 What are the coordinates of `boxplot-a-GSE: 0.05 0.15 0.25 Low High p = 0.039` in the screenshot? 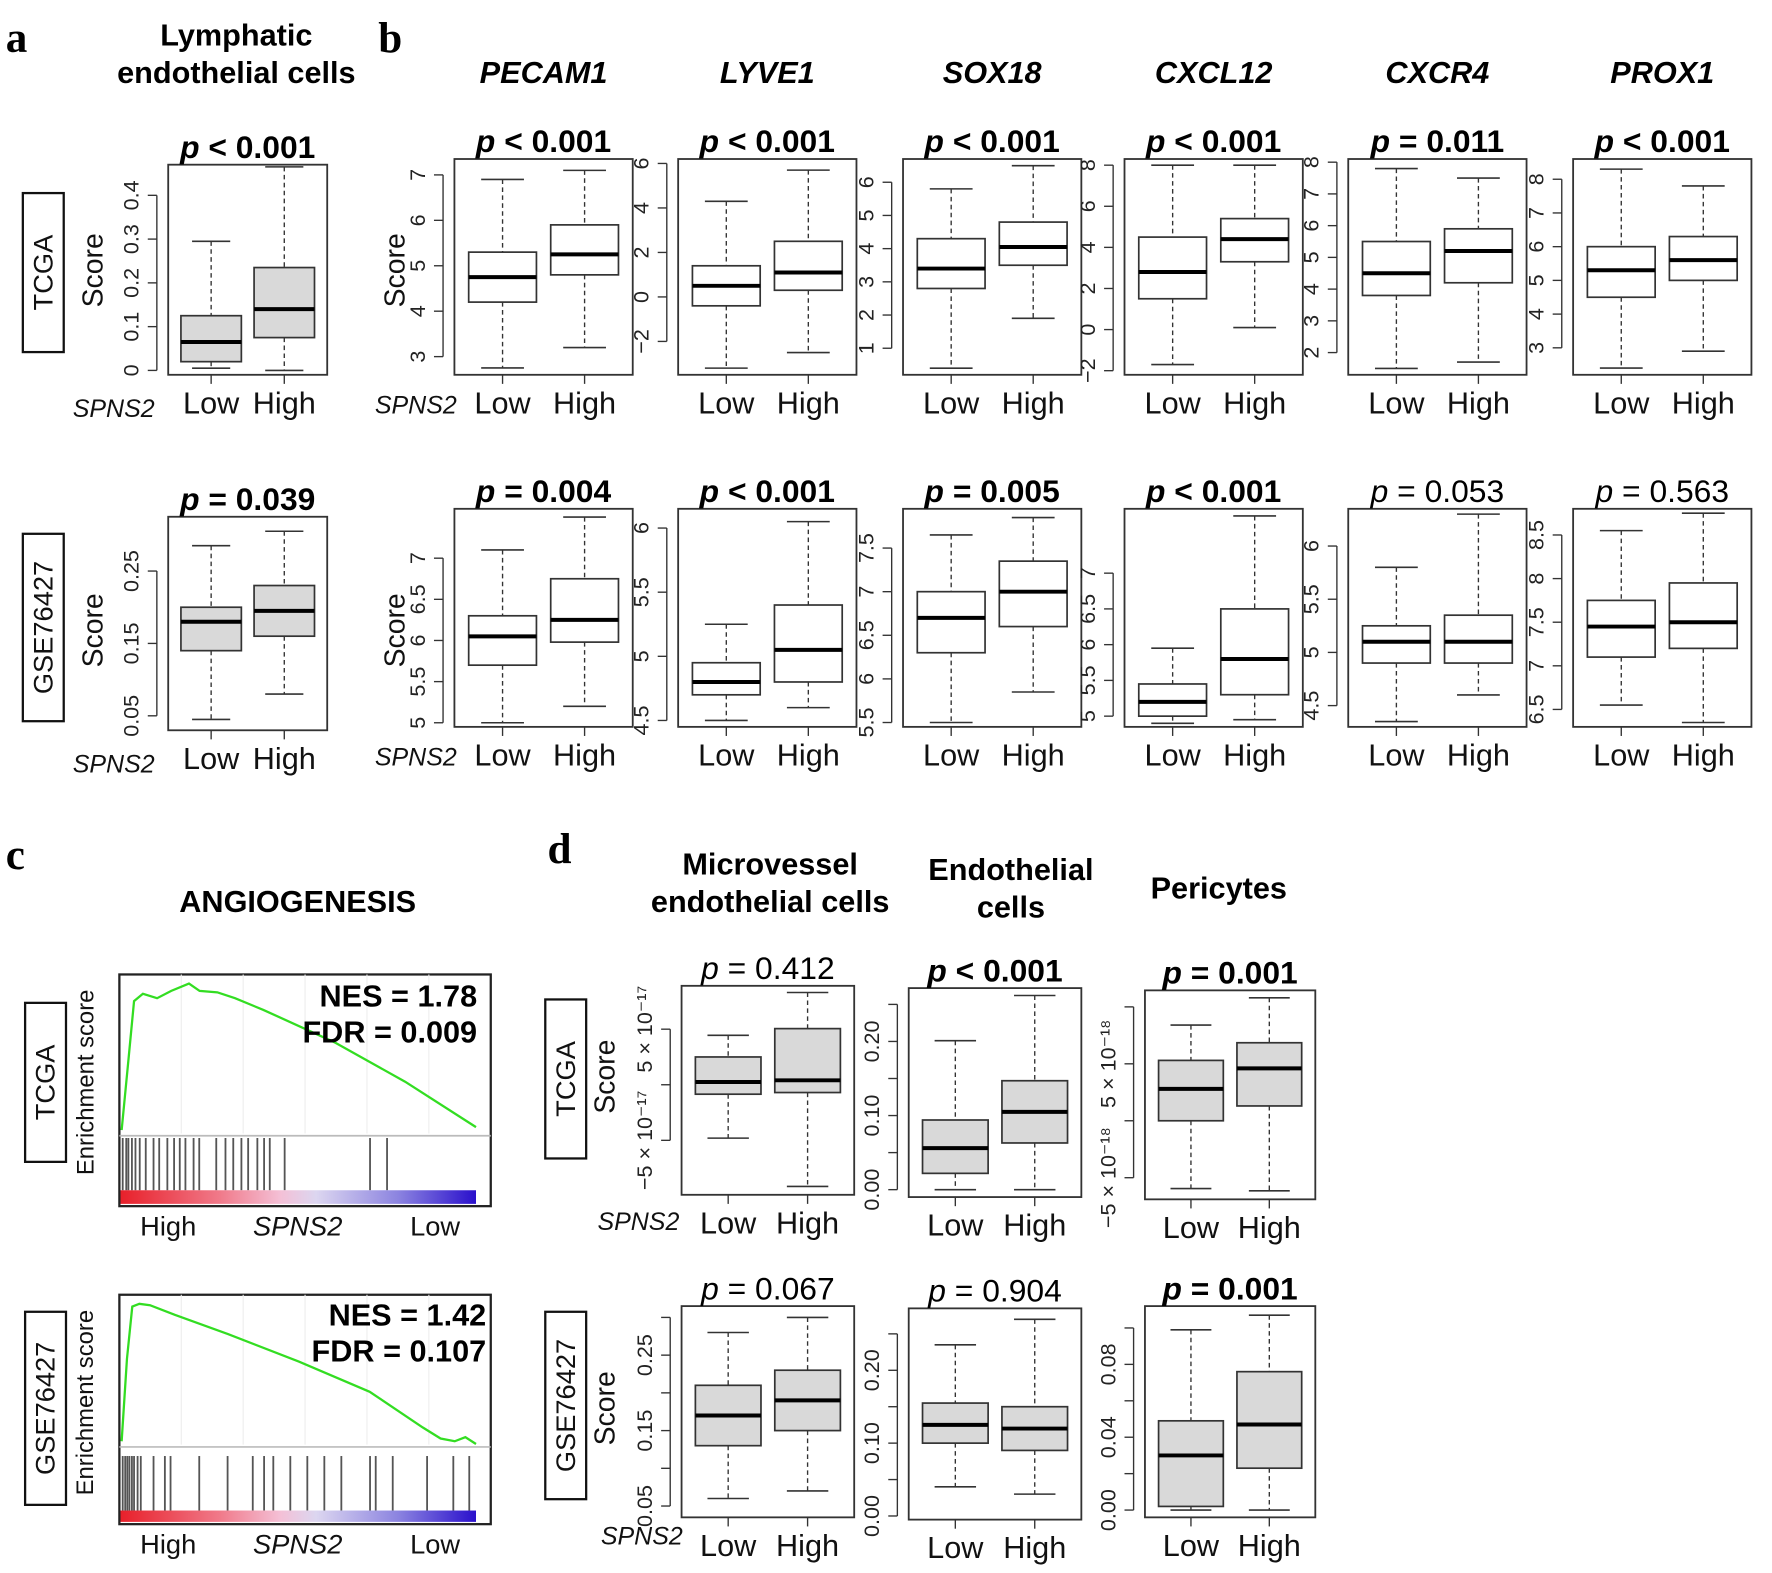 It's located at (224, 628).